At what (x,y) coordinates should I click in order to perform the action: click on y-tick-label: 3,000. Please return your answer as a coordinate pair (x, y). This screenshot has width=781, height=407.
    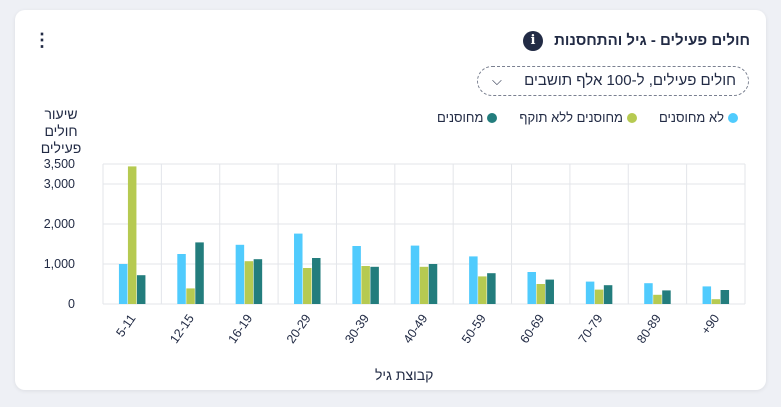
    Looking at the image, I should click on (59, 184).